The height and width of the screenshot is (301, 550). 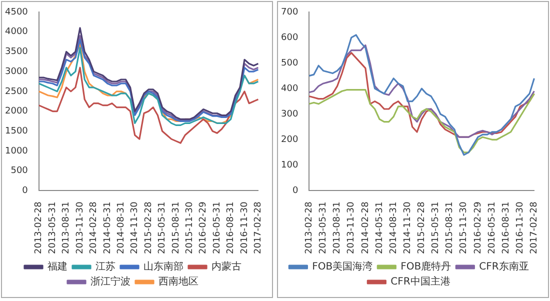 What do you see at coordinates (289, 114) in the screenshot?
I see `y-tick-label: 300` at bounding box center [289, 114].